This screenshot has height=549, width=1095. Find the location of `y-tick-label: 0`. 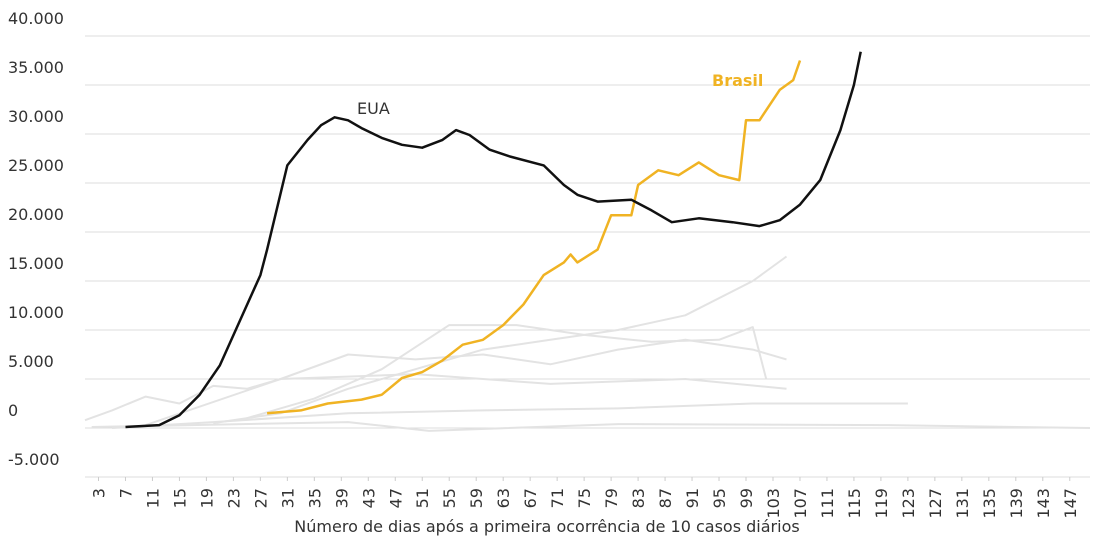

y-tick-label: 0 is located at coordinates (13, 410).